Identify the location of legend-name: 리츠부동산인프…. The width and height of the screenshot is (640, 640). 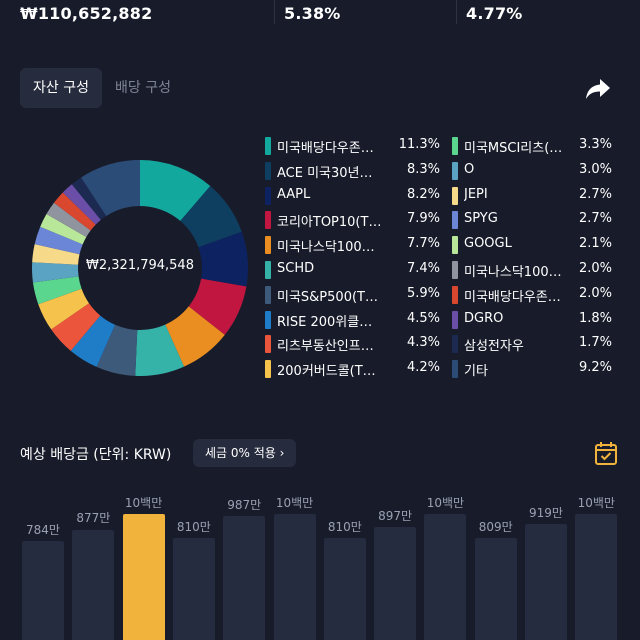
(325, 347).